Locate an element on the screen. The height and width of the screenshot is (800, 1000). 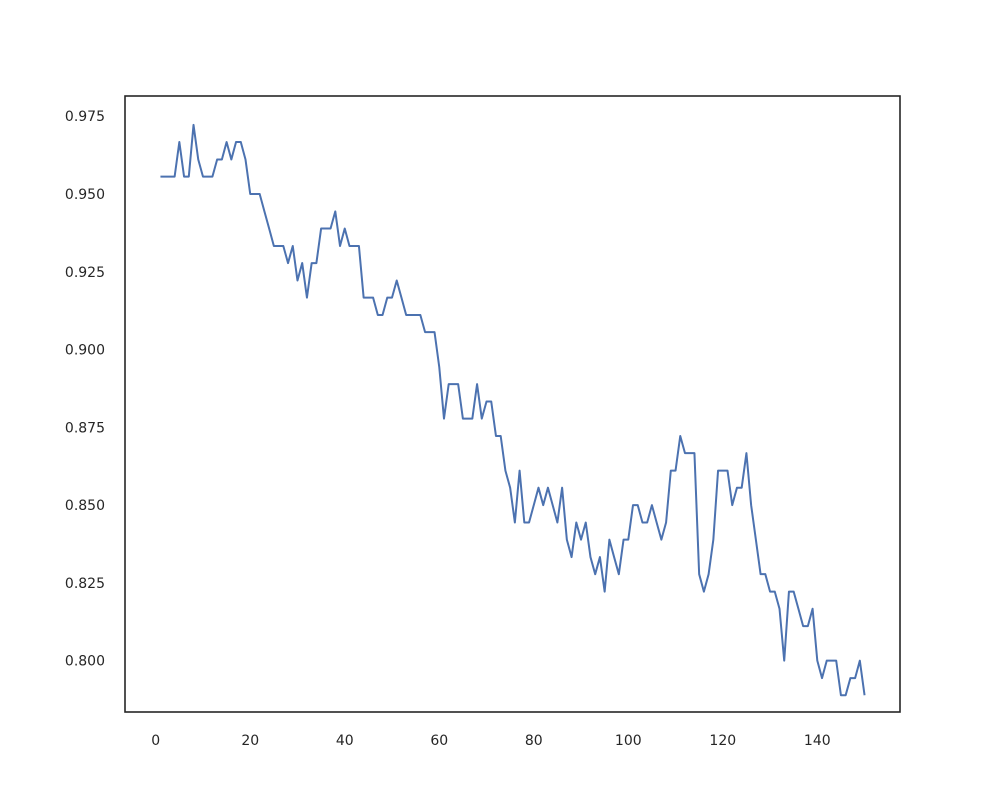
x-tick-label: 0 is located at coordinates (155, 741).